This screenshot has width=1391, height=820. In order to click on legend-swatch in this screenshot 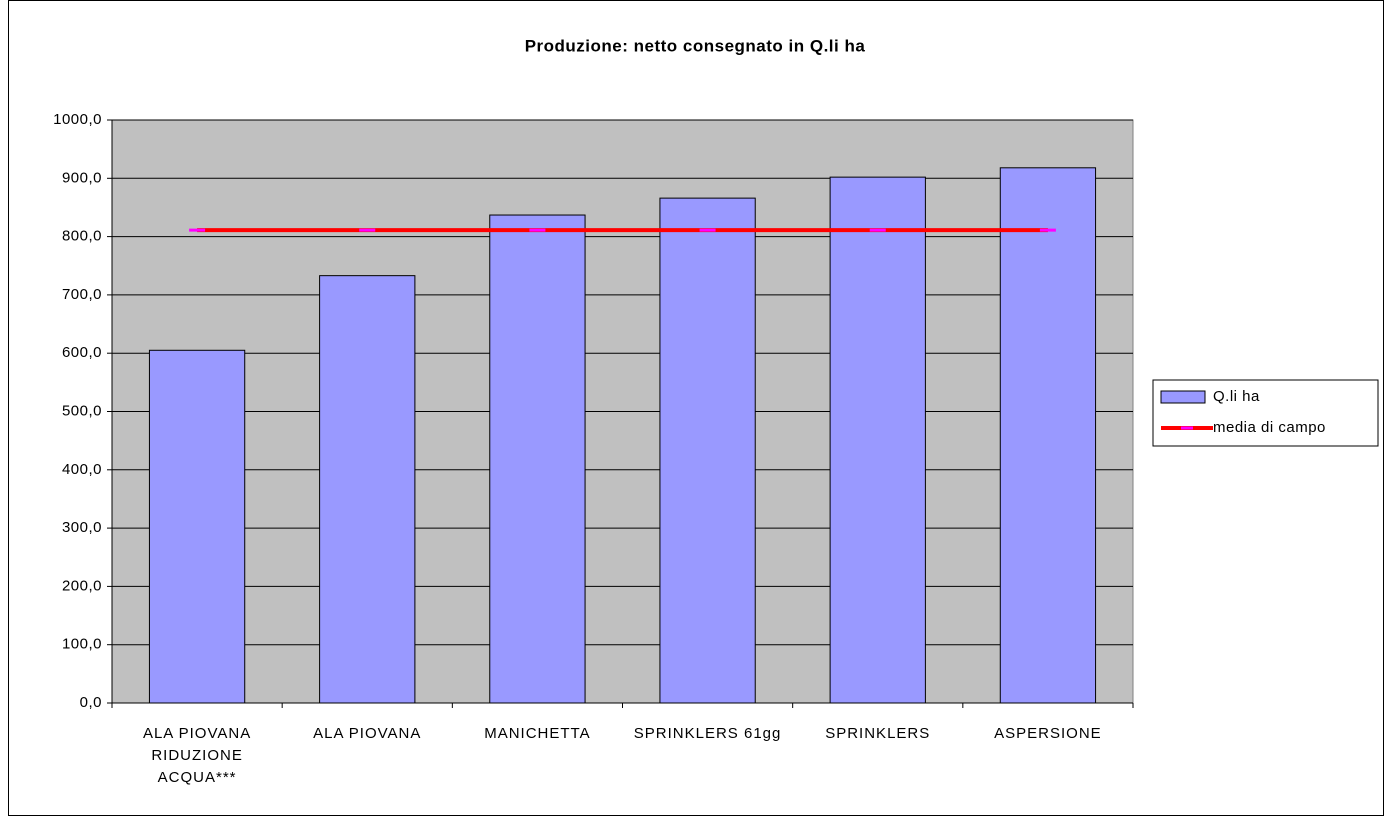, I will do `click(1183, 397)`.